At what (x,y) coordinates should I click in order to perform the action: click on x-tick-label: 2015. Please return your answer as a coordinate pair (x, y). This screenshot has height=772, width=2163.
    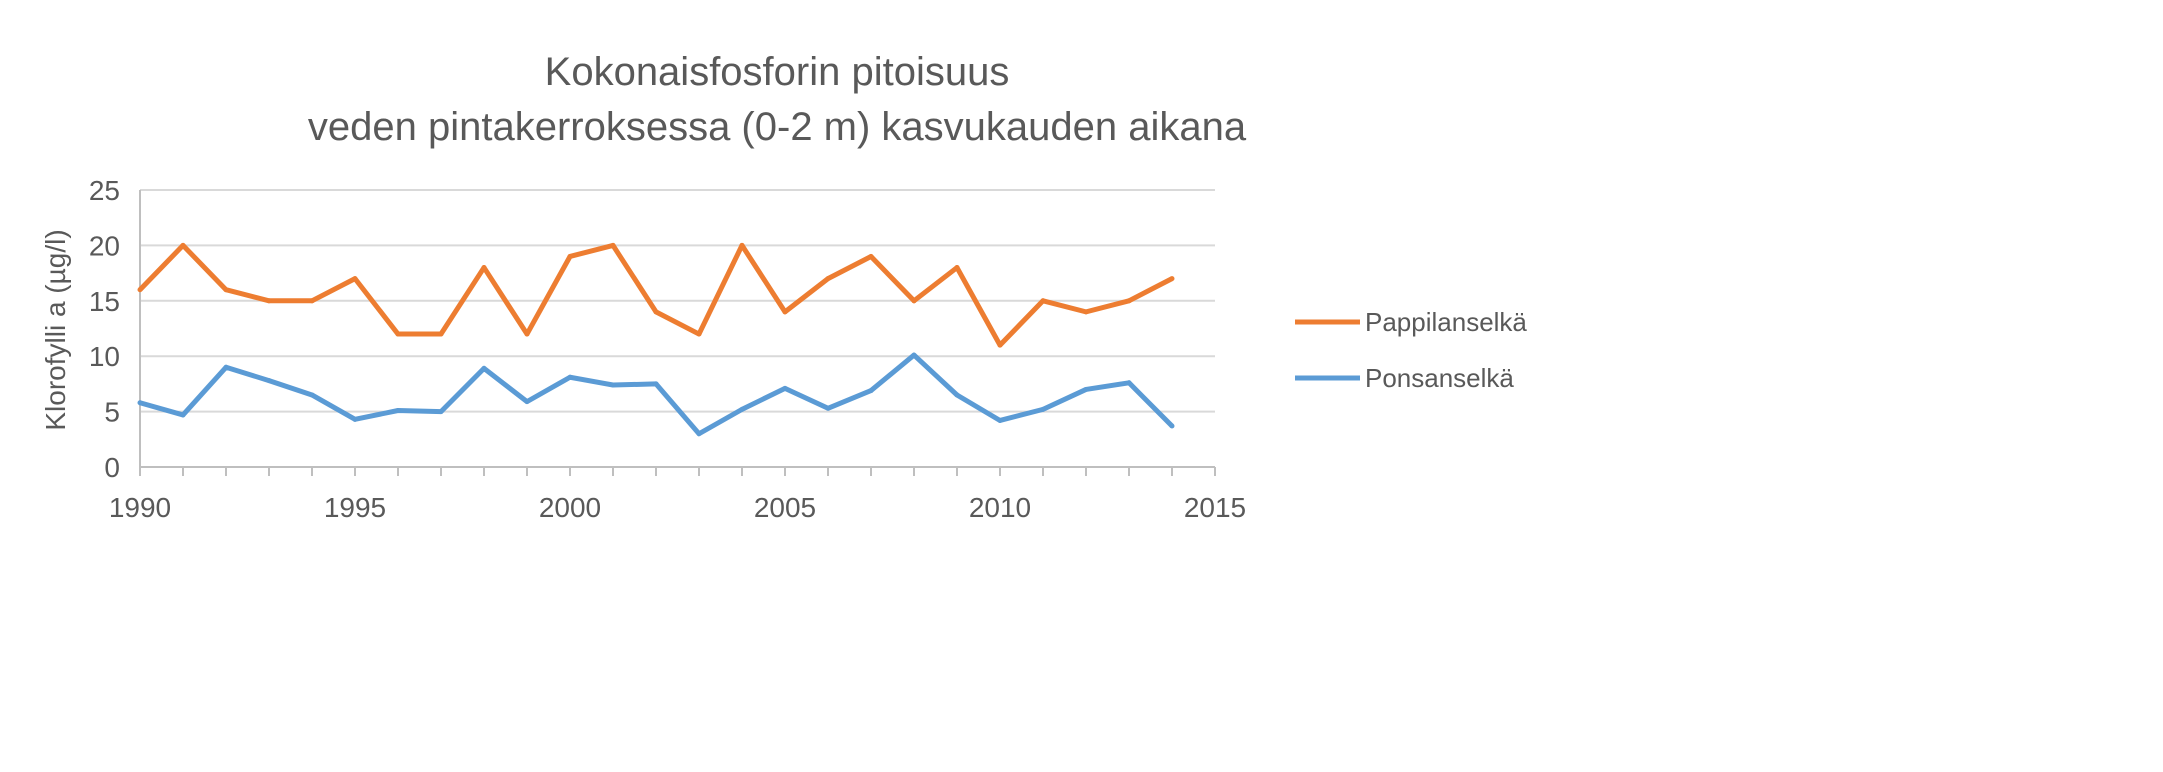
    Looking at the image, I should click on (1215, 507).